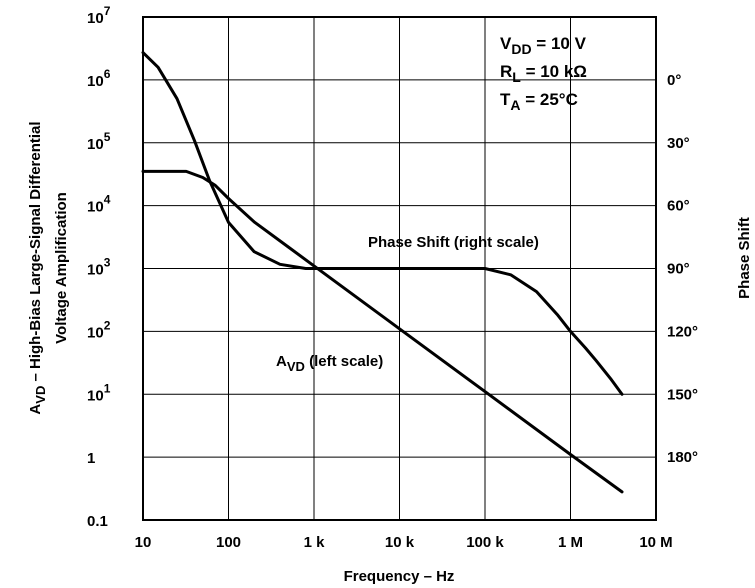  What do you see at coordinates (744, 258) in the screenshot?
I see `right-axis-label: Phase Shift` at bounding box center [744, 258].